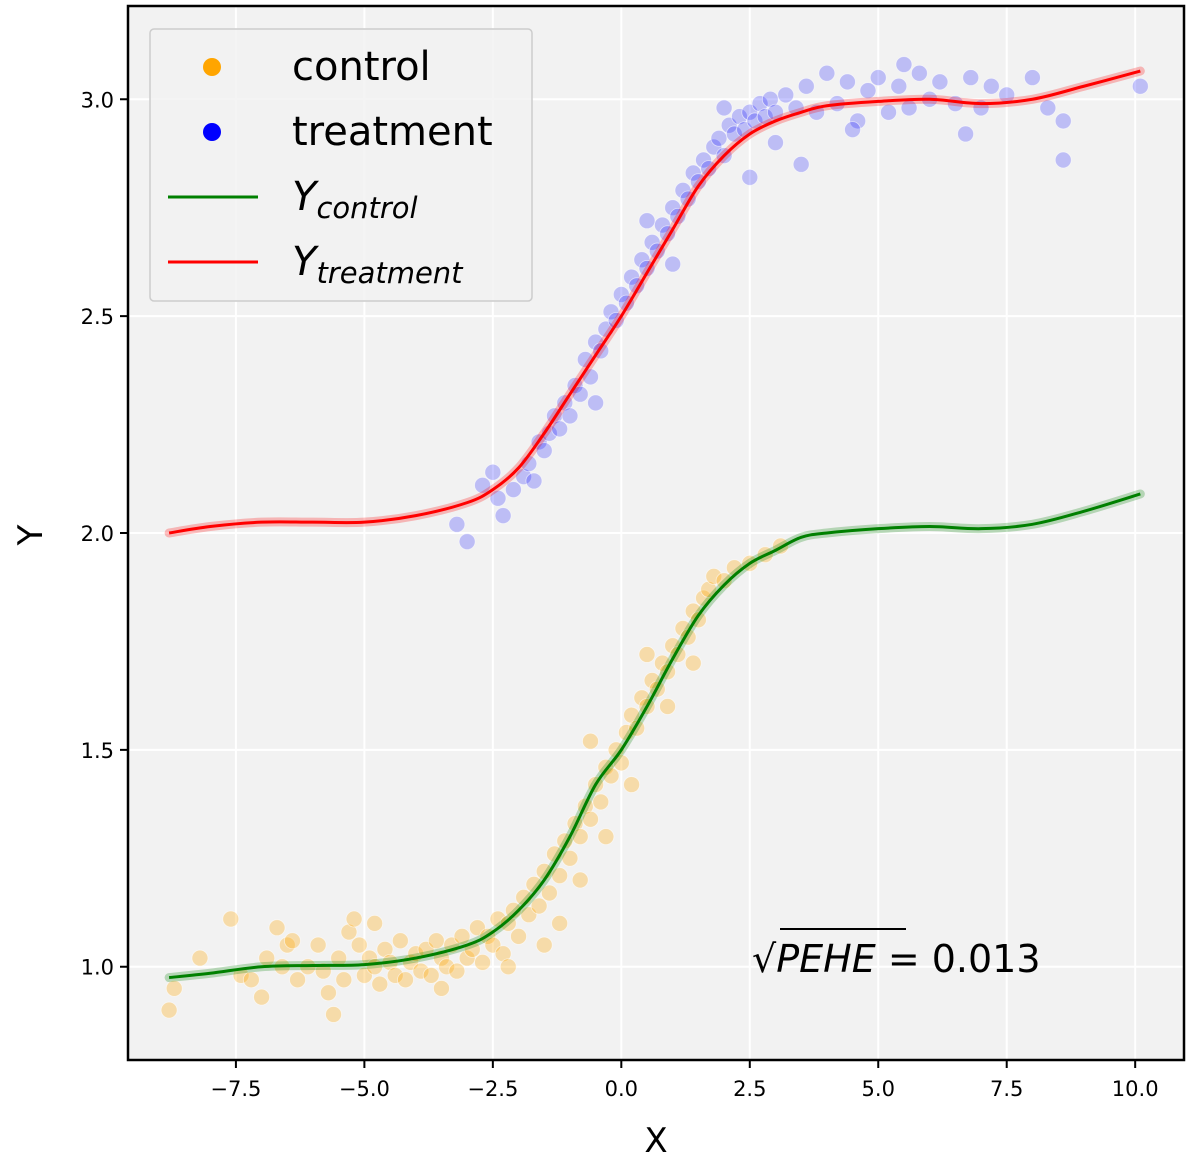 The width and height of the screenshot is (1190, 1162). Describe the element at coordinates (97, 317) in the screenshot. I see `y-tick-label: 2.5` at that location.